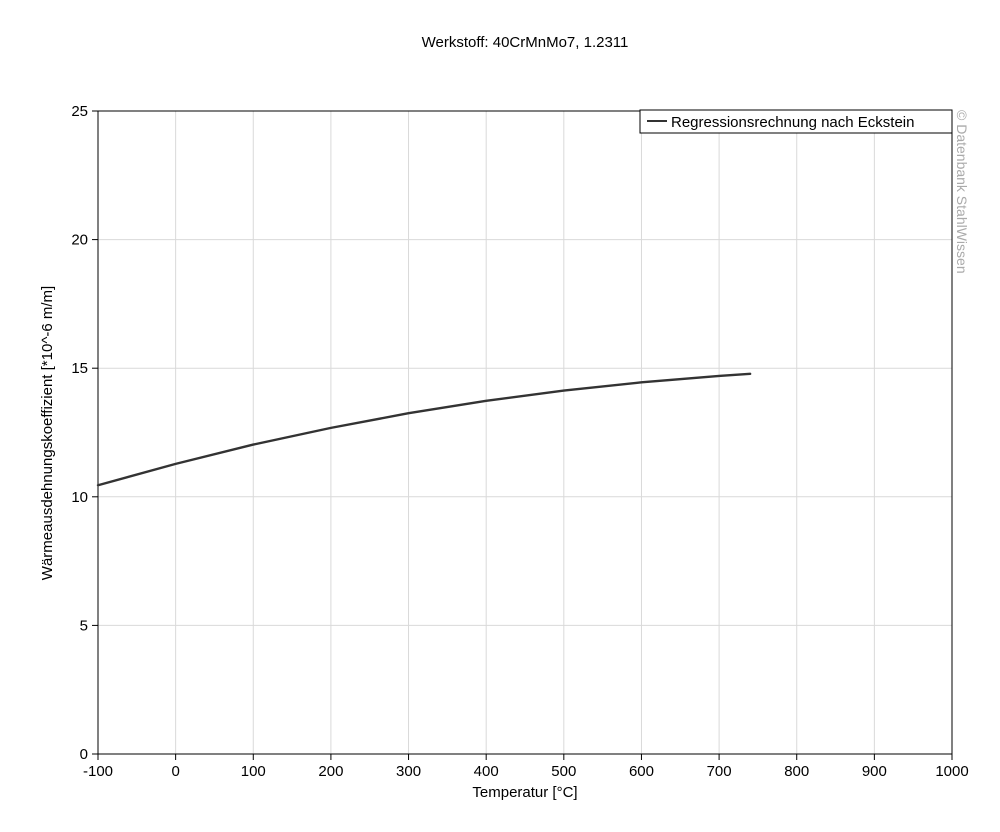  Describe the element at coordinates (79, 111) in the screenshot. I see `y-tick-label: 25` at that location.